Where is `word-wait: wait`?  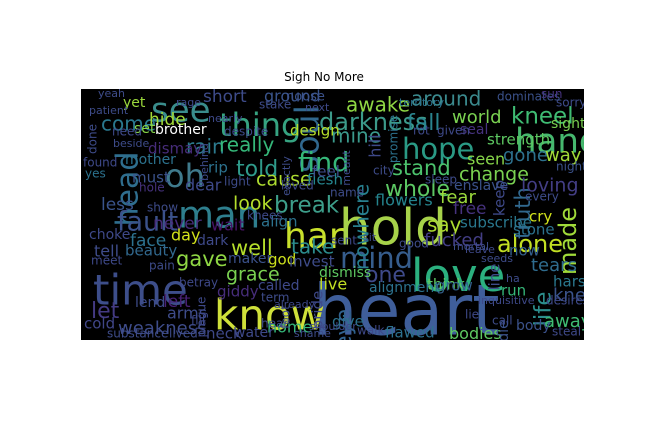
word-wait: wait is located at coordinates (228, 225).